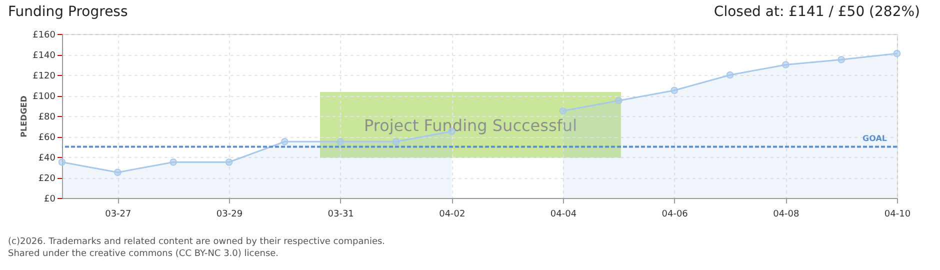 The image size is (940, 270). Describe the element at coordinates (47, 159) in the screenshot. I see `y-tick-label: £40` at that location.